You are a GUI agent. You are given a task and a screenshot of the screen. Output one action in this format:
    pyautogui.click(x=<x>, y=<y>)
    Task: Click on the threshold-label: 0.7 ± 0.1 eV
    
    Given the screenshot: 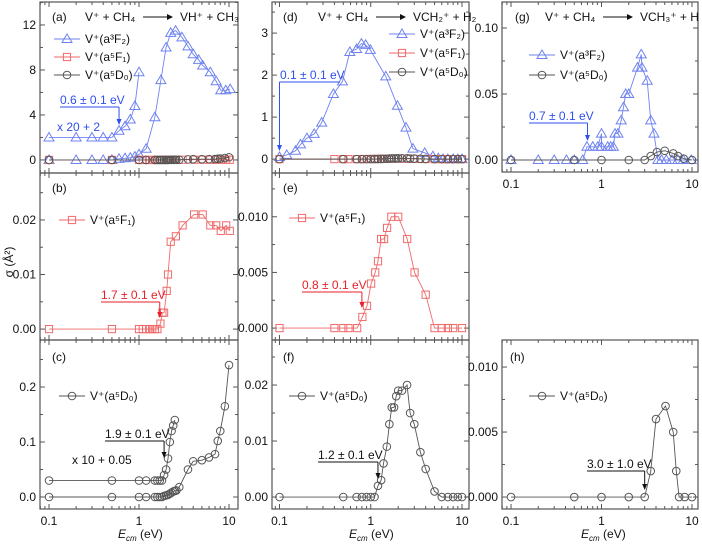 What is the action you would take?
    pyautogui.click(x=561, y=116)
    